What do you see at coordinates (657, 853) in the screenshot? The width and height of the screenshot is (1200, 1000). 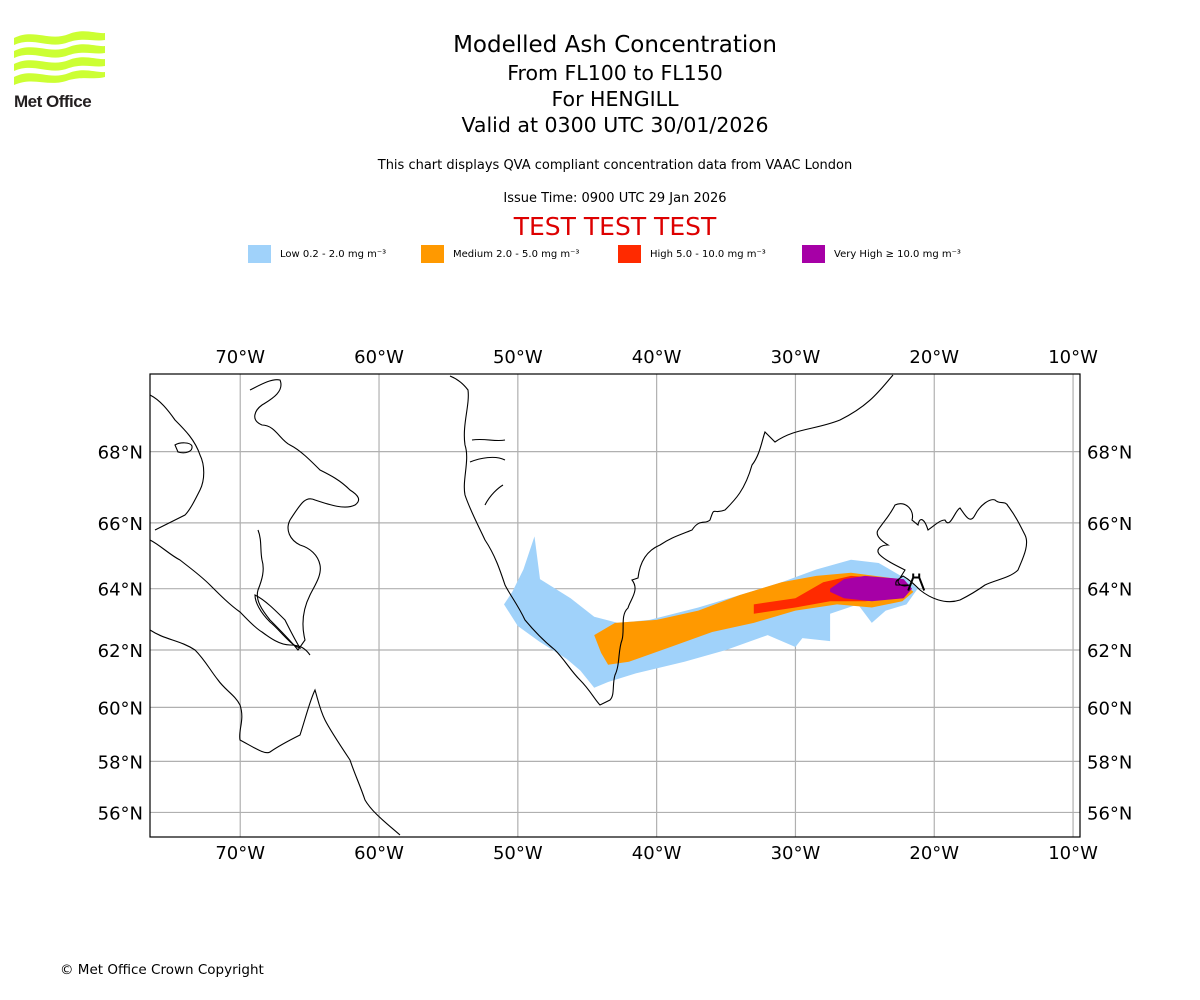 I see `lon-tick-label-bottom: 40°W` at bounding box center [657, 853].